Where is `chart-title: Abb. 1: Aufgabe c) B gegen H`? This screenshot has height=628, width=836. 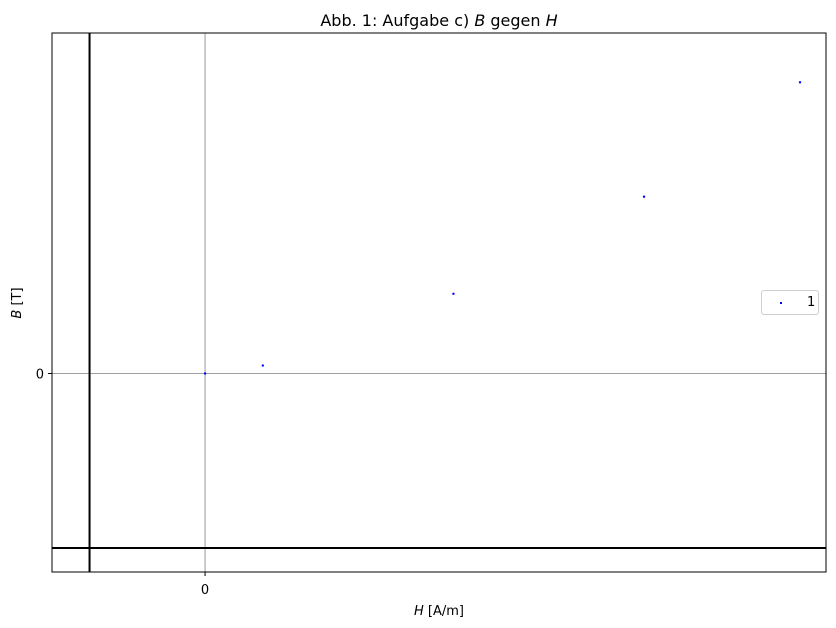 chart-title: Abb. 1: Aufgabe c) B gegen H is located at coordinates (438, 20).